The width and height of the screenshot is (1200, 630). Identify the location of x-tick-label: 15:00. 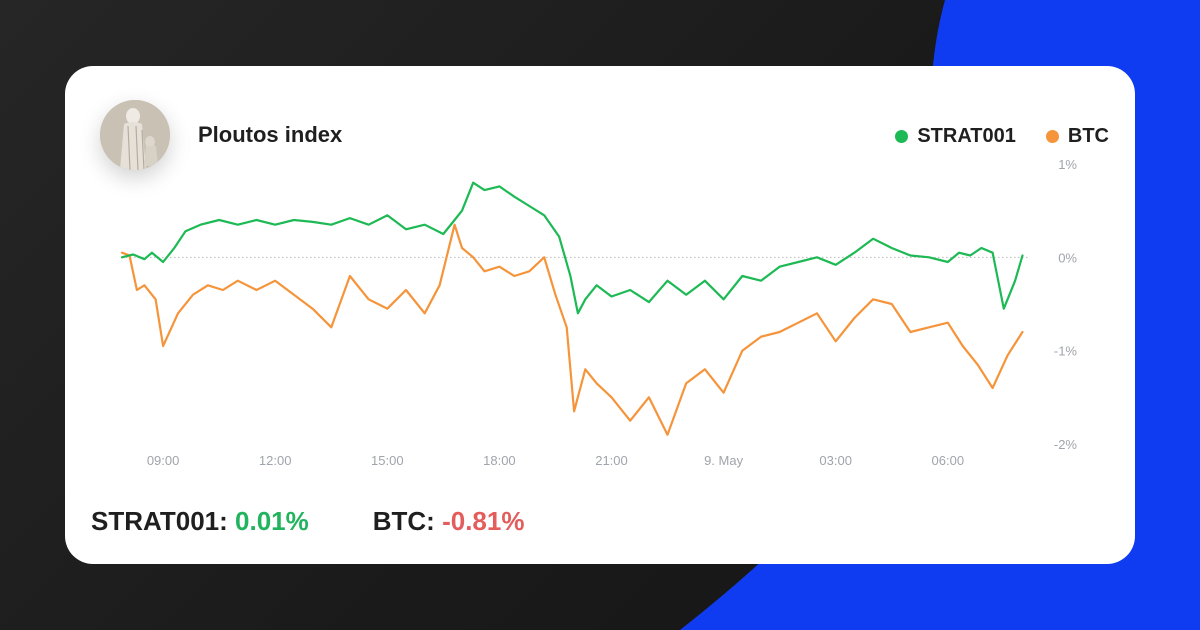
(387, 460).